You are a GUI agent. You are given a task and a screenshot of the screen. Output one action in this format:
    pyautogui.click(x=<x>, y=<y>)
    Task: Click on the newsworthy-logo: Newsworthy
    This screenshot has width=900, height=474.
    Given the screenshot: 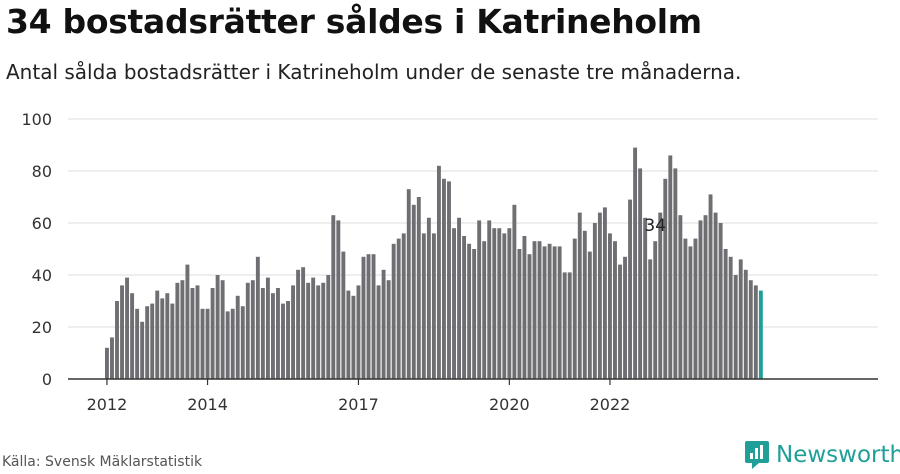 What is the action you would take?
    pyautogui.click(x=822, y=455)
    